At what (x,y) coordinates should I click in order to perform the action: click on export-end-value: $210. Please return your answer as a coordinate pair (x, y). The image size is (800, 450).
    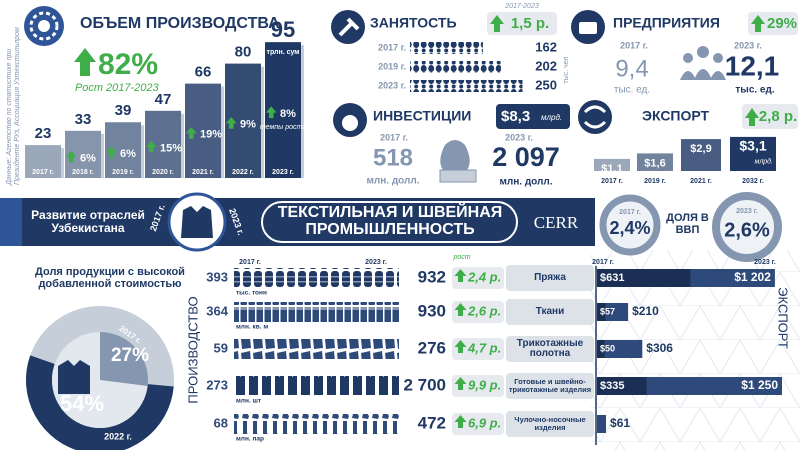
    Looking at the image, I should click on (645, 311).